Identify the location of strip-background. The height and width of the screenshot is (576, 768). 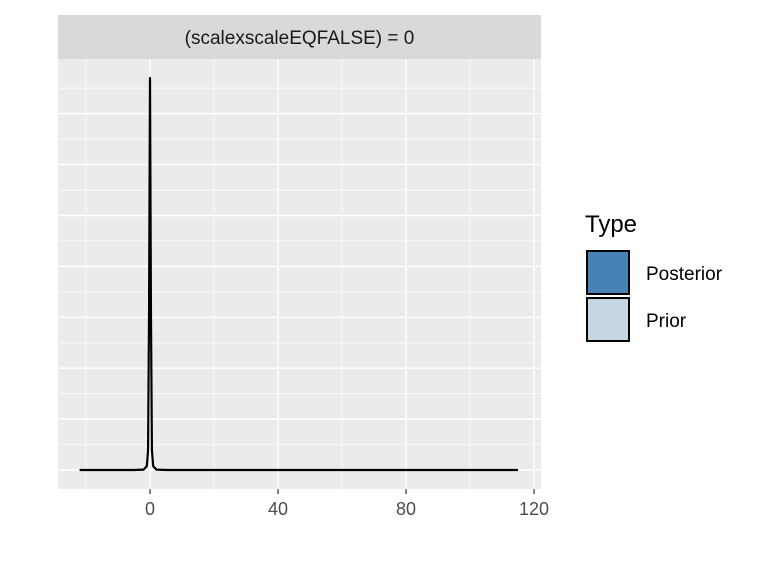
(299, 37).